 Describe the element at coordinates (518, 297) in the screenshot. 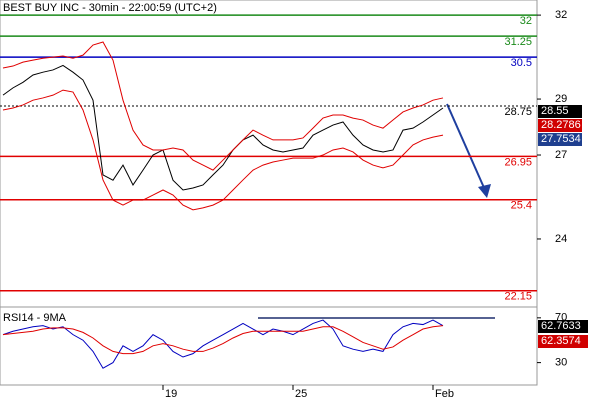

I see `level-label: 22.15` at that location.